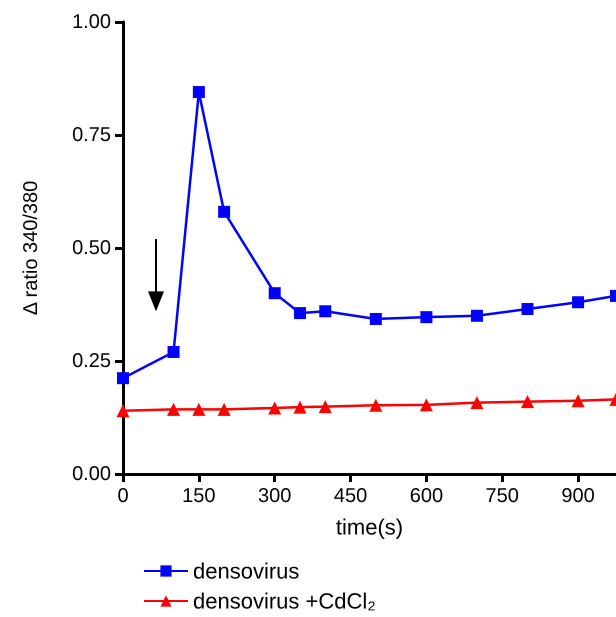 The height and width of the screenshot is (617, 616). What do you see at coordinates (199, 496) in the screenshot?
I see `x-tick-label: 150` at bounding box center [199, 496].